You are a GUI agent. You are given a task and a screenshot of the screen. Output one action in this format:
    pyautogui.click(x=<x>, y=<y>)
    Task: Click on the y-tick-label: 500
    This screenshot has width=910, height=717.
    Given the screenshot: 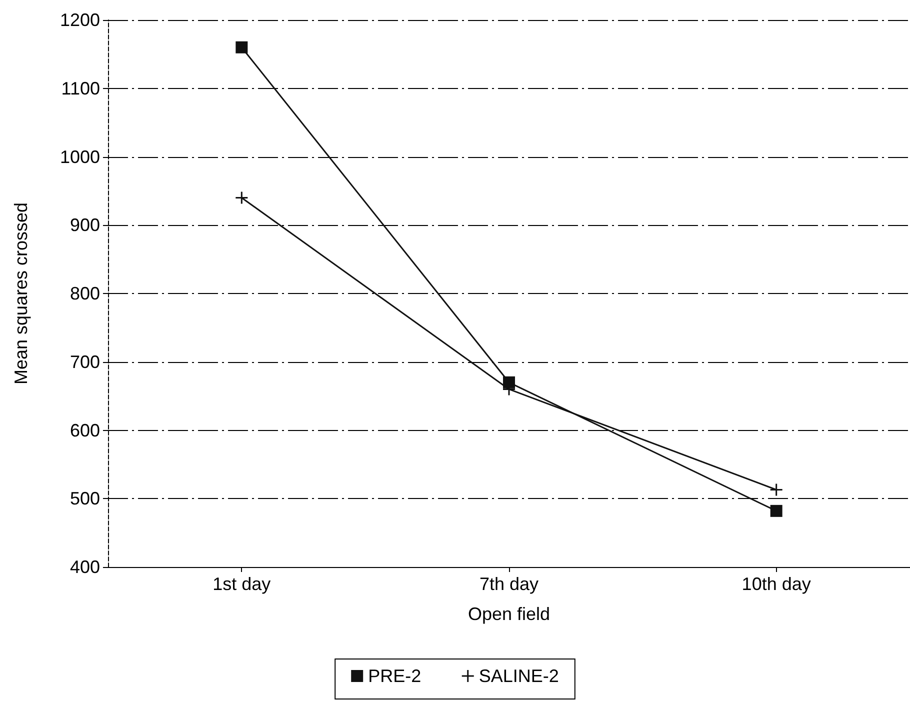 What is the action you would take?
    pyautogui.click(x=85, y=498)
    